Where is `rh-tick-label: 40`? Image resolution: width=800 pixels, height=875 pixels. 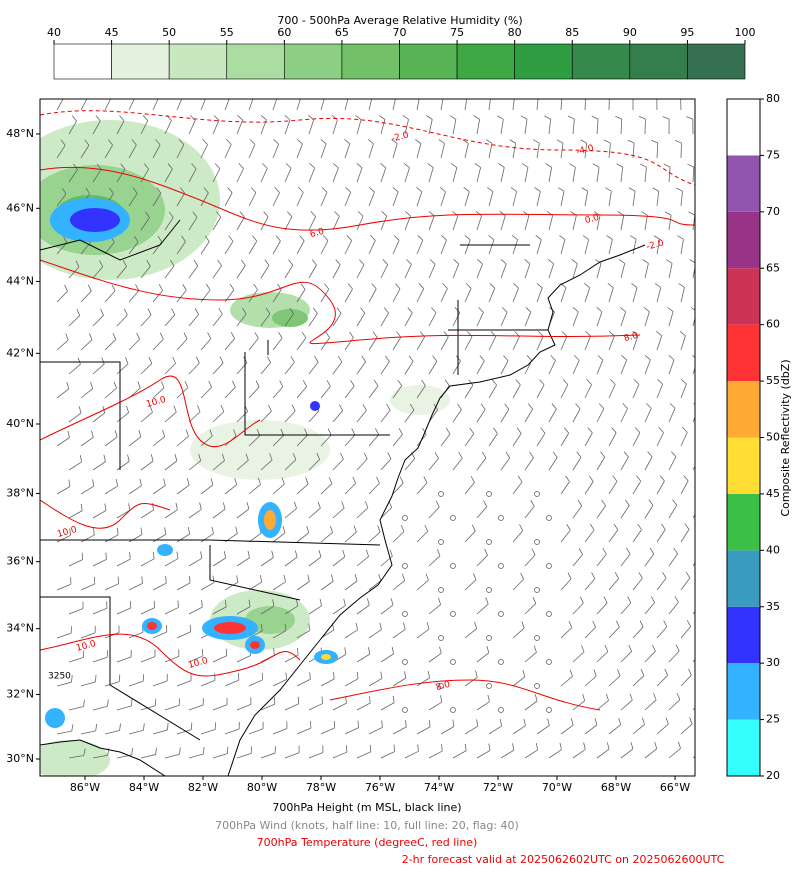
rh-tick-label: 40 is located at coordinates (54, 32).